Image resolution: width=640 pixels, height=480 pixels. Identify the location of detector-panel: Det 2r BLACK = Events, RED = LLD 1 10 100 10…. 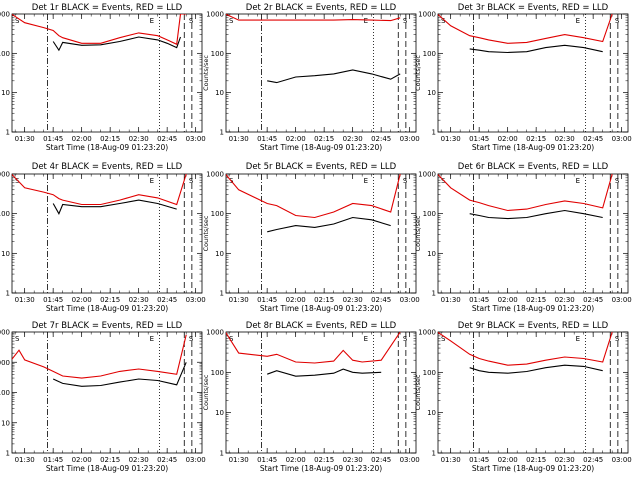
(311, 77).